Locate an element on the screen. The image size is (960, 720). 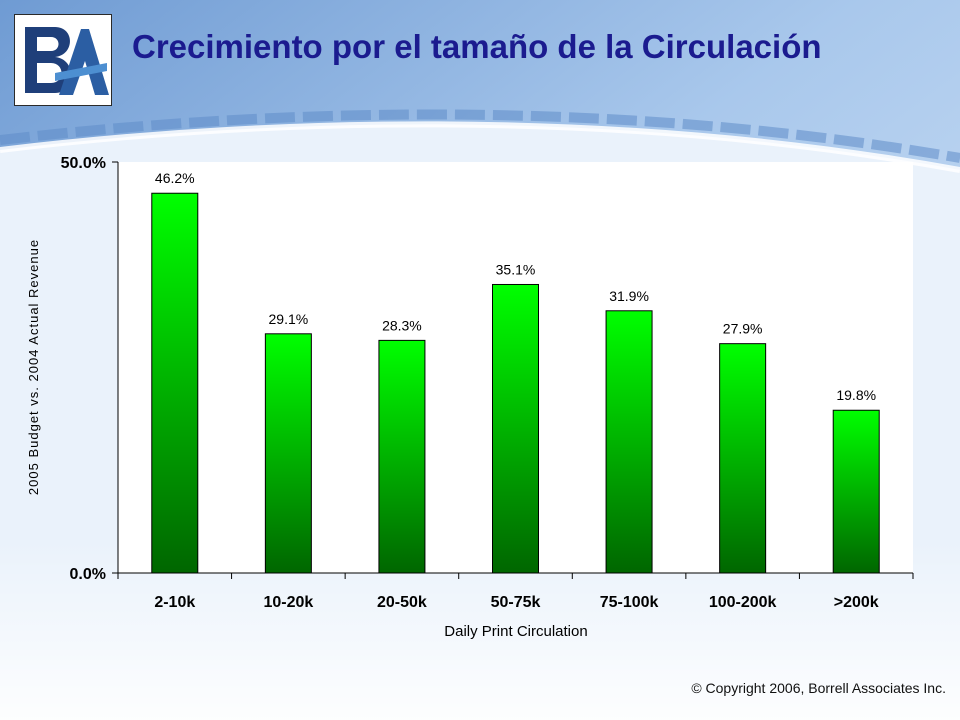
x-tick-label-3: 50-75k is located at coordinates (516, 602).